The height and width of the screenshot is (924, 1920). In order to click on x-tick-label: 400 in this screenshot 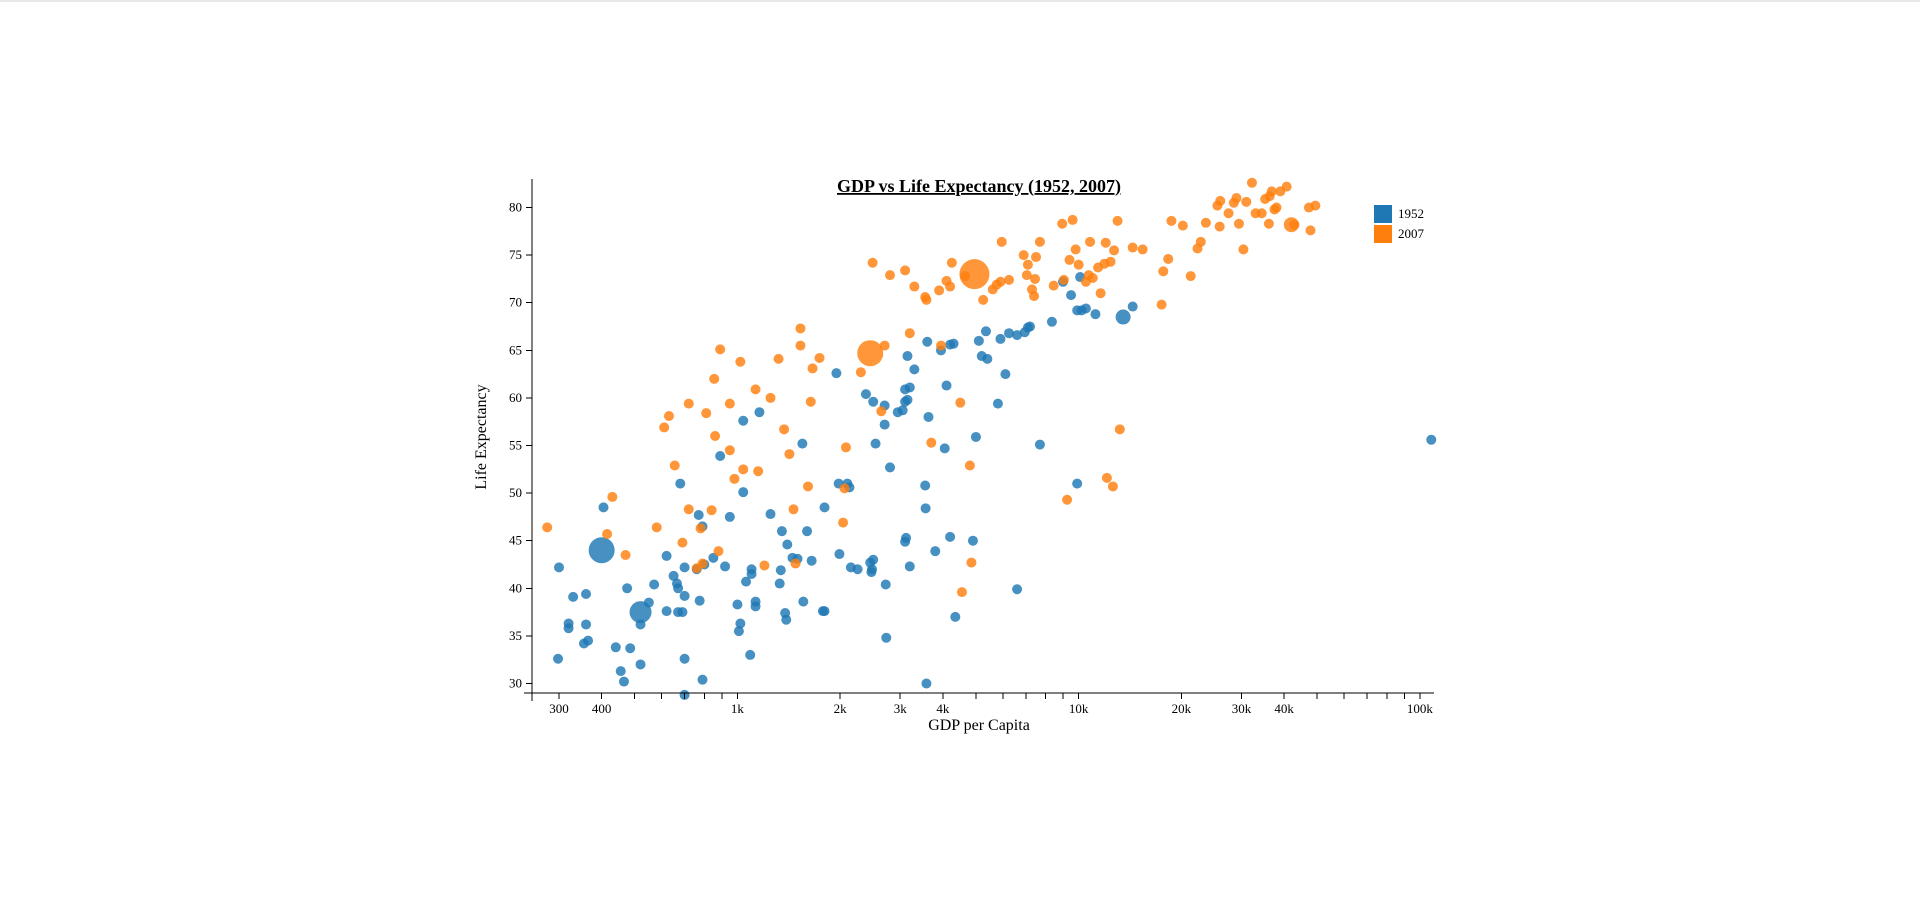, I will do `click(602, 708)`.